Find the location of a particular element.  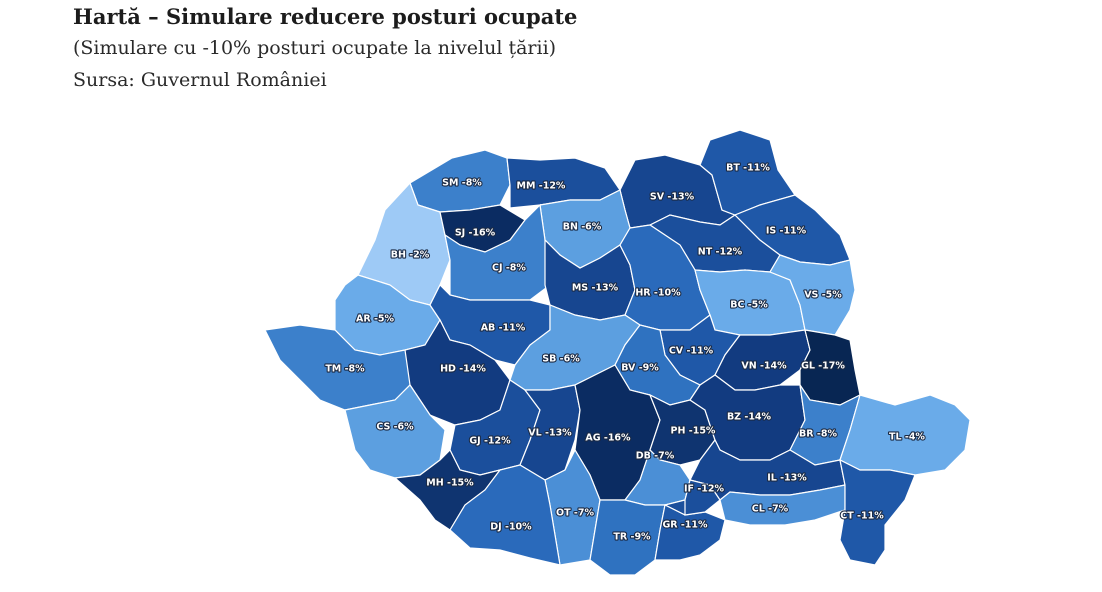

county-vs is located at coordinates (812, 295).